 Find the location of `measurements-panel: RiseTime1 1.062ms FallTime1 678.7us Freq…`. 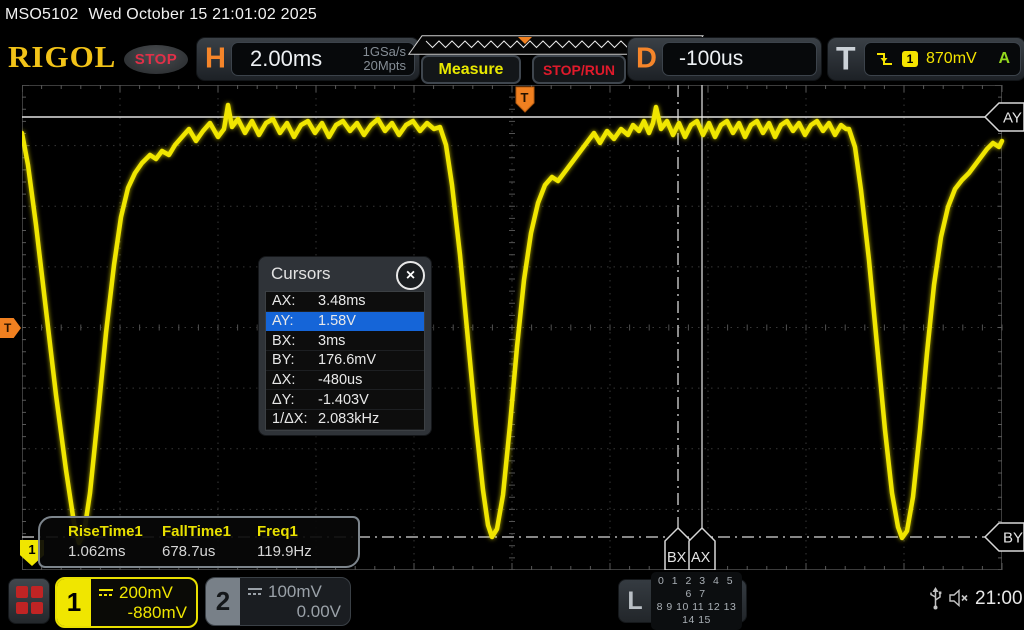

measurements-panel: RiseTime1 1.062ms FallTime1 678.7us Freq… is located at coordinates (199, 542).